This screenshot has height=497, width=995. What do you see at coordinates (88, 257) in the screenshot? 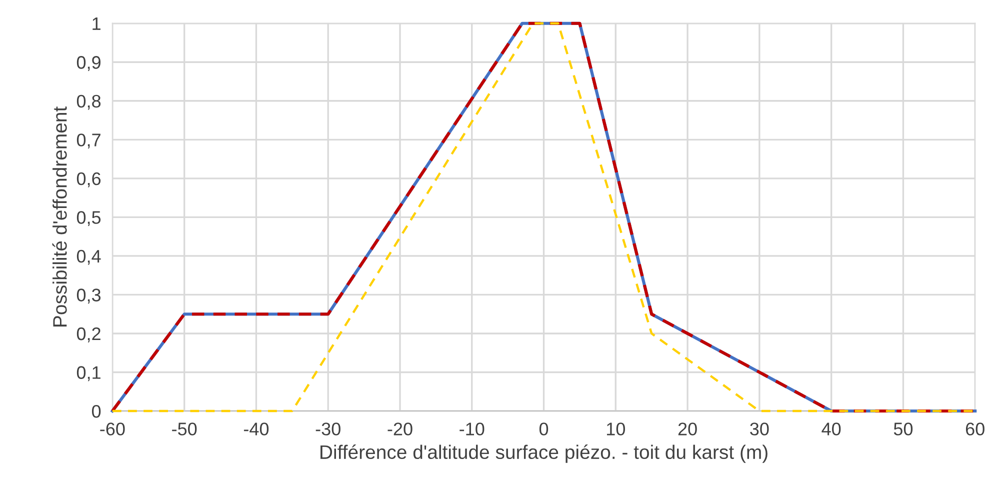
I see `y-tick-label: 0,4` at bounding box center [88, 257].